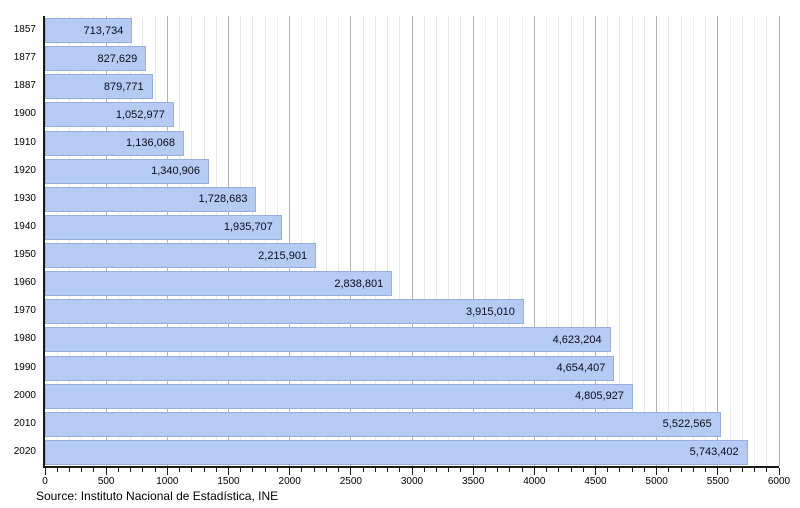 The height and width of the screenshot is (508, 800). Describe the element at coordinates (96, 59) in the screenshot. I see `bar: 827,629` at that location.